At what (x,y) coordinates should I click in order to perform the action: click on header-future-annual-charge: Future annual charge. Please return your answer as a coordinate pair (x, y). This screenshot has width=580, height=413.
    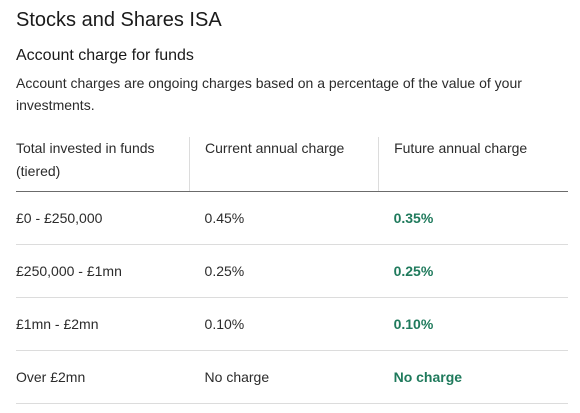
    Looking at the image, I should click on (473, 164).